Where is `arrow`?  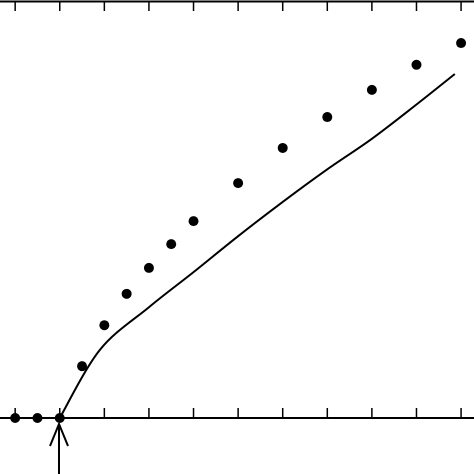
arrow is located at coordinates (59, 447).